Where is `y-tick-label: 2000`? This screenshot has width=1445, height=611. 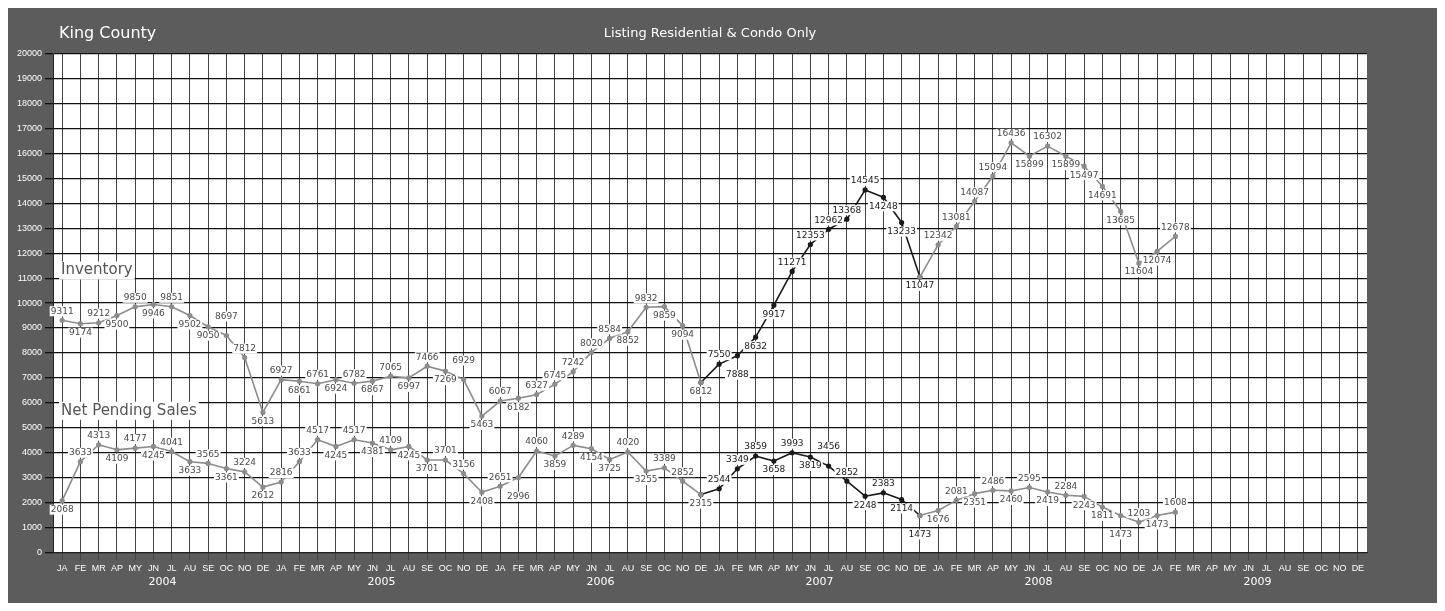 y-tick-label: 2000 is located at coordinates (32, 501).